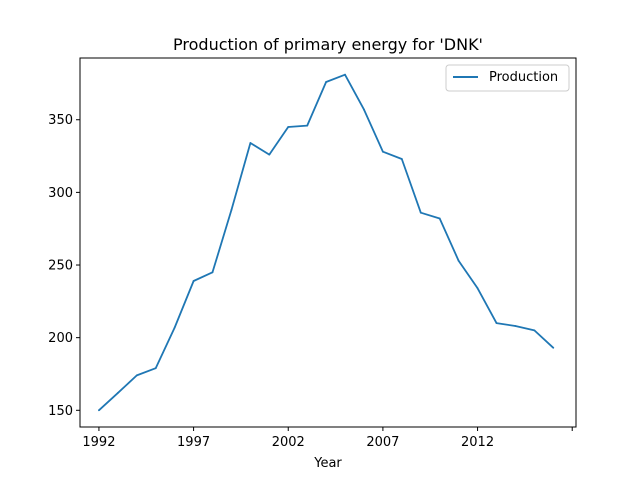  I want to click on x-axis-ticks: 1992 1997 2002 2007 2012, so click(327, 438).